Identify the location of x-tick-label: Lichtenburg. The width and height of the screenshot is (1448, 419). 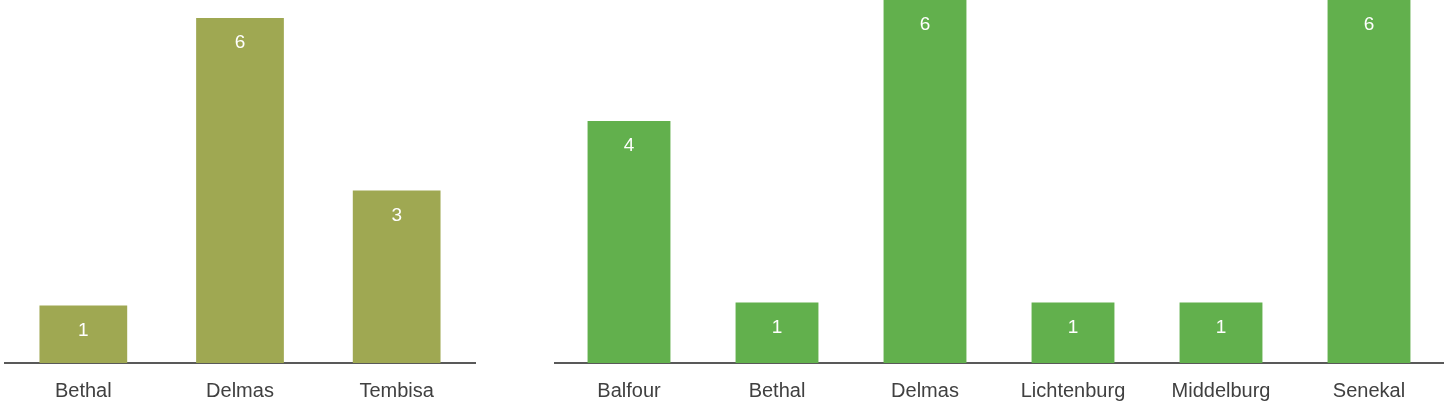
(1073, 389).